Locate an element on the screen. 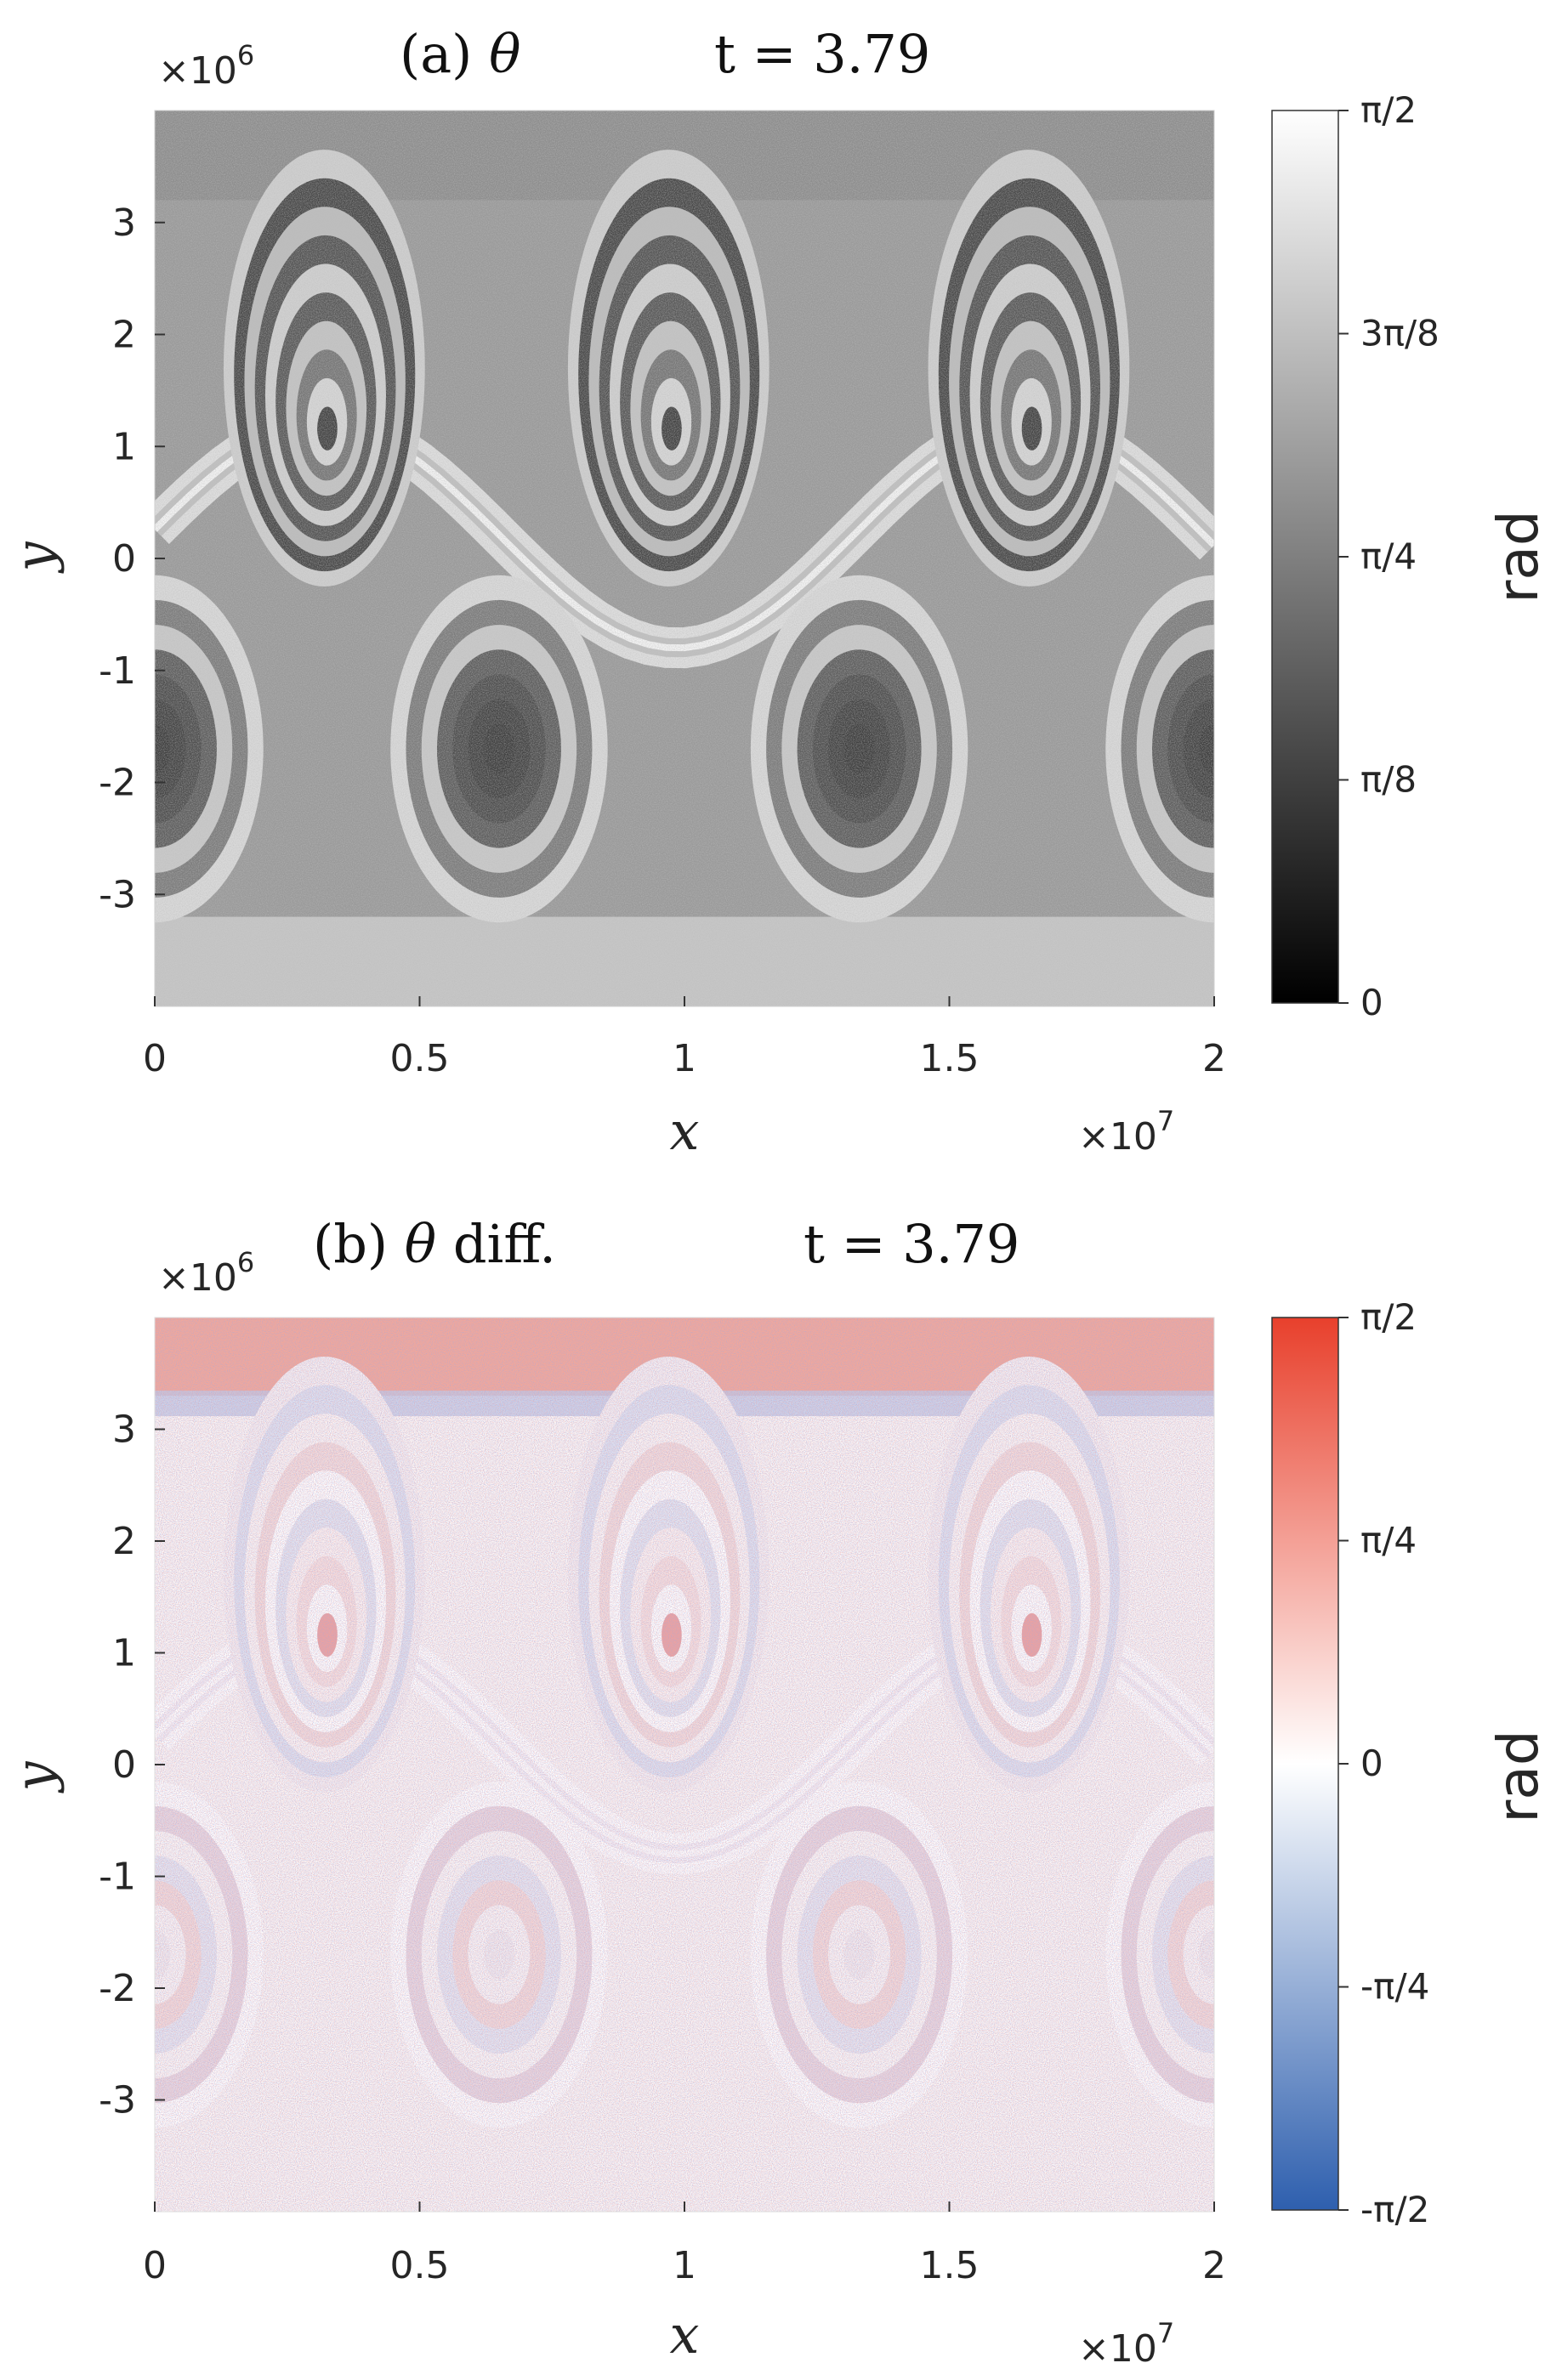 This screenshot has width=1556, height=2380. y-axis-label-a: y is located at coordinates (34, 558).